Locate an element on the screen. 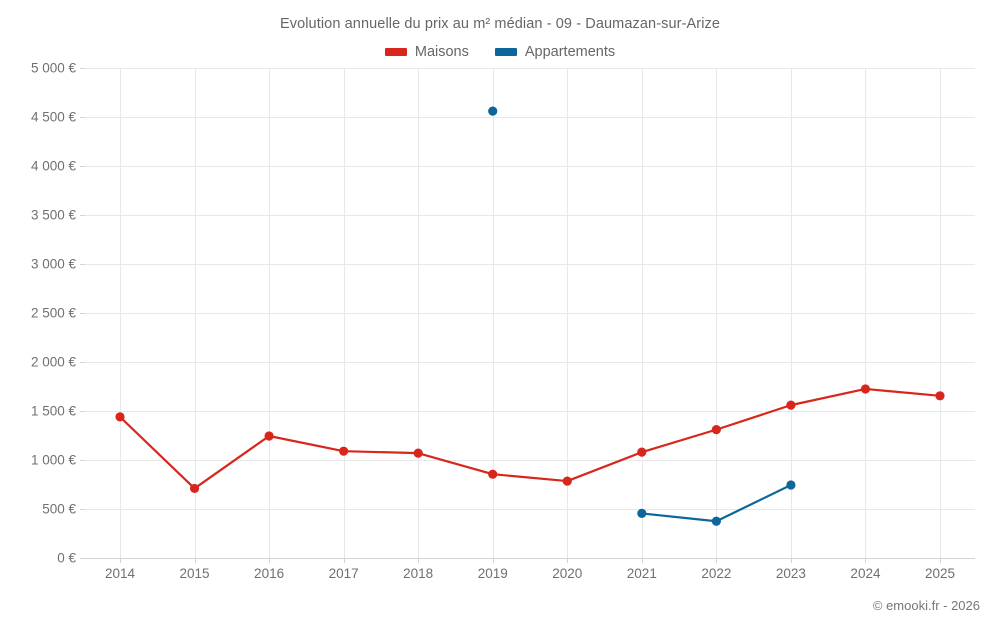 This screenshot has height=625, width=1000. x-tick-label: 2023 is located at coordinates (790, 573).